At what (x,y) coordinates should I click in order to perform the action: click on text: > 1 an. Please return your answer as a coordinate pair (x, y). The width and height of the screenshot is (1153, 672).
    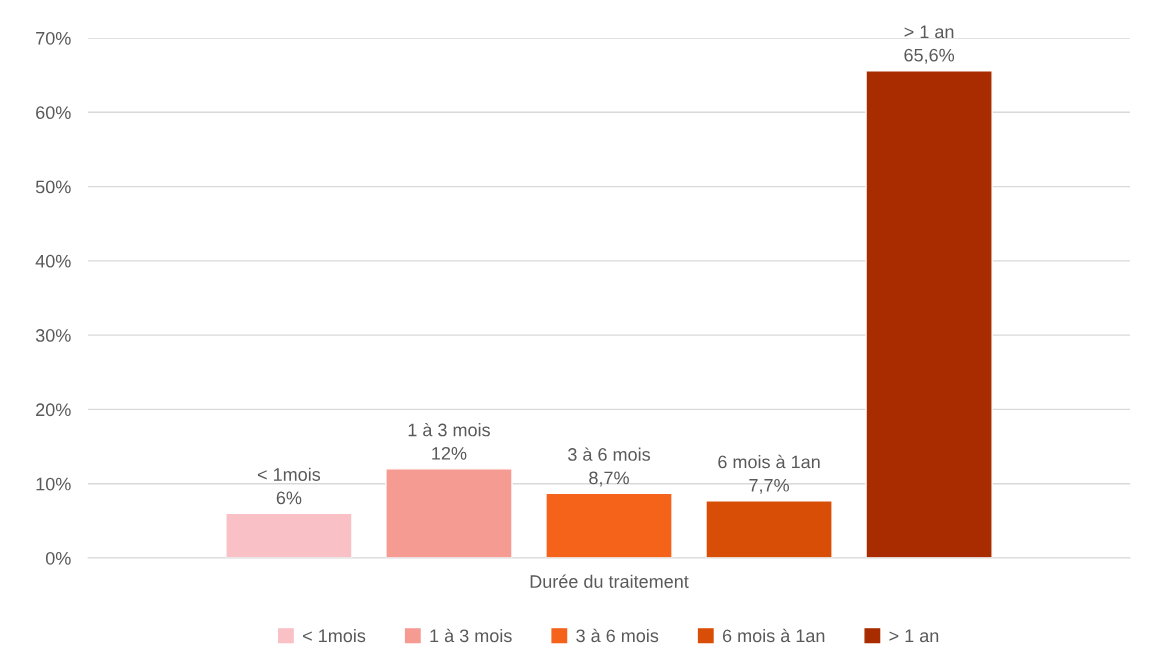
    Looking at the image, I should click on (929, 32).